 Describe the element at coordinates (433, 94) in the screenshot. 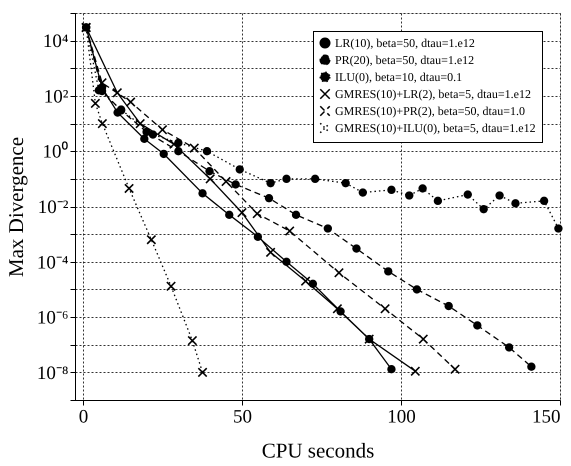

I see `legend-label: GMRES(10)+LR(2), beta=5, dtau=1.e12` at that location.